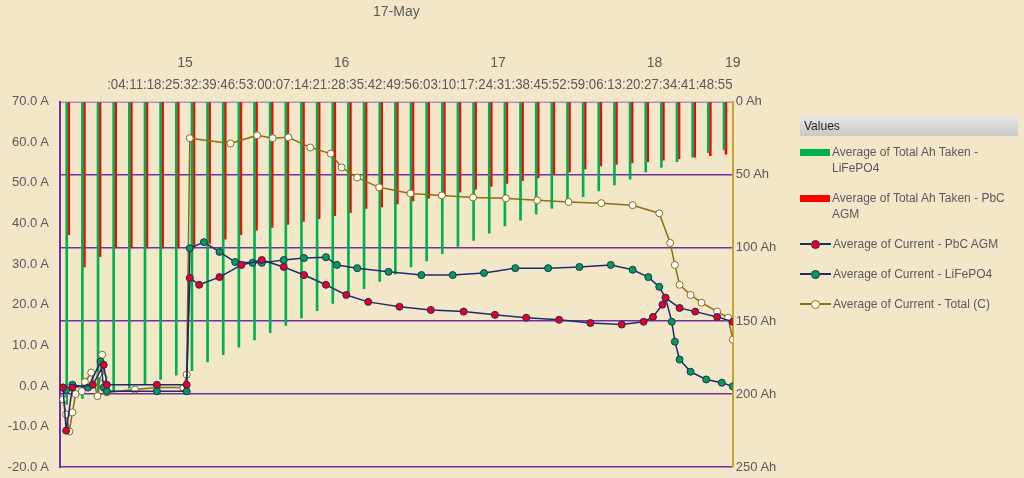 The width and height of the screenshot is (1024, 478). I want to click on x-tick-label: 18, so click(654, 62).